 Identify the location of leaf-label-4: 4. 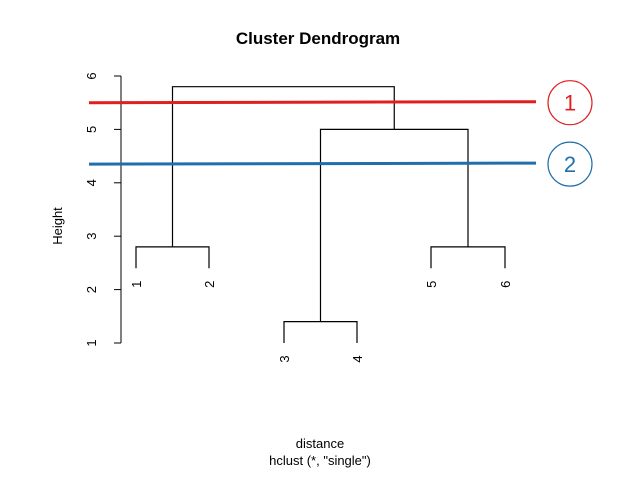
(357, 358).